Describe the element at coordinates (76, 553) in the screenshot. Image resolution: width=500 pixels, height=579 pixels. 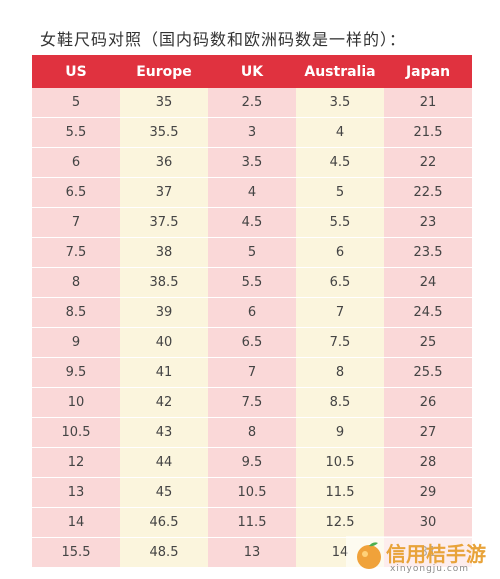
I see `table-cell: 15.5` at that location.